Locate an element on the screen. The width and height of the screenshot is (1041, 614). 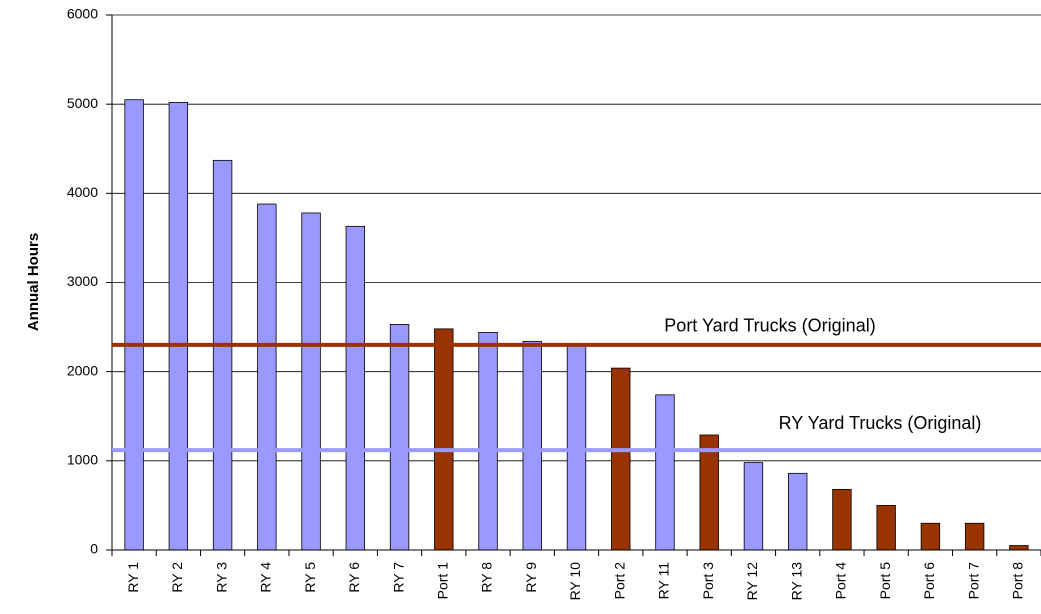
x-tick-label: RY 9 is located at coordinates (531, 577).